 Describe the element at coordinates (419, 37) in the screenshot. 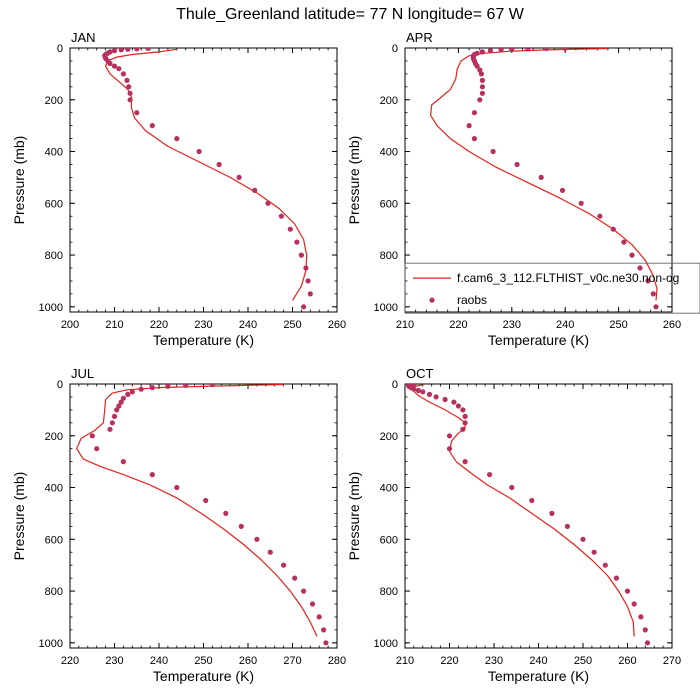

I see `panel-title: APR` at that location.